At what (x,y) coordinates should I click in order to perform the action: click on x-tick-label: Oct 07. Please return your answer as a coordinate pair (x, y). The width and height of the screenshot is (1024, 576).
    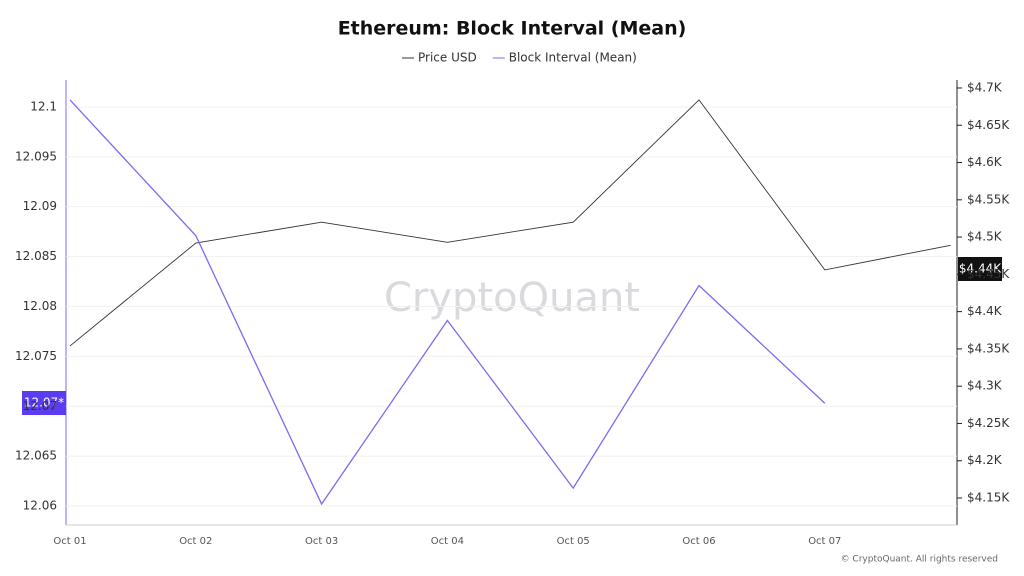
    Looking at the image, I should click on (824, 541).